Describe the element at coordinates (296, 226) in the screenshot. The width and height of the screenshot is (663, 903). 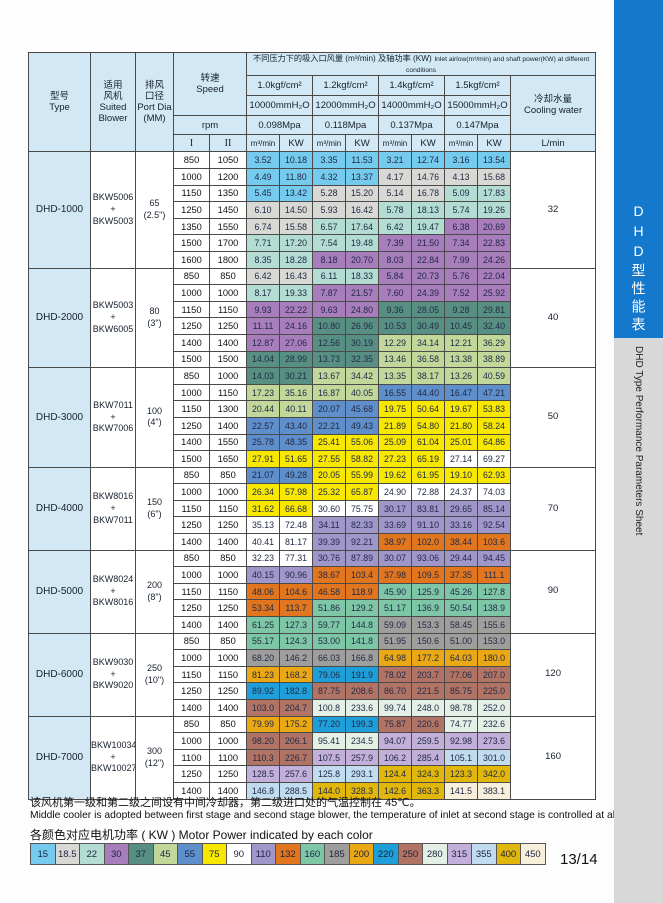
I see `data-cell: 15.58` at that location.